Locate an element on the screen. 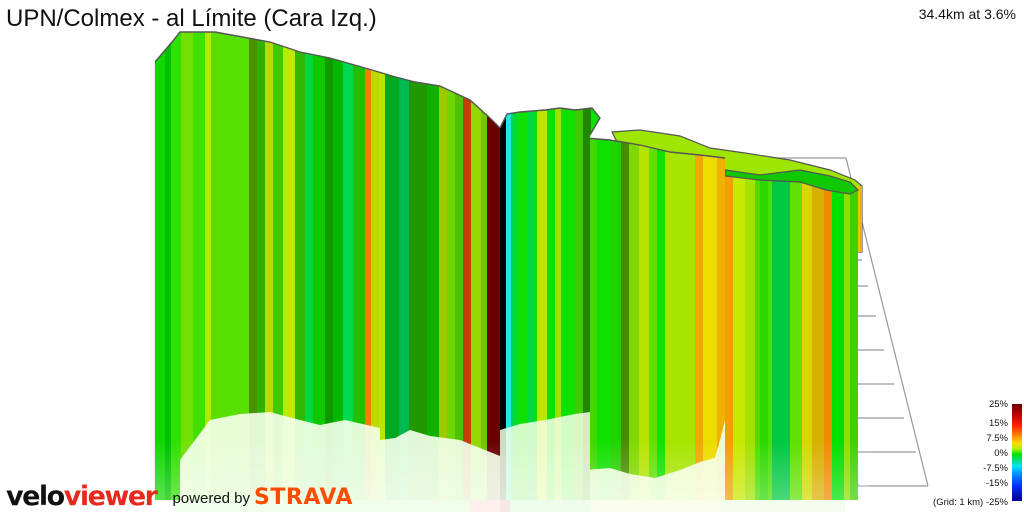 The image size is (1024, 512). ribbon-right-top is located at coordinates (792, 182).